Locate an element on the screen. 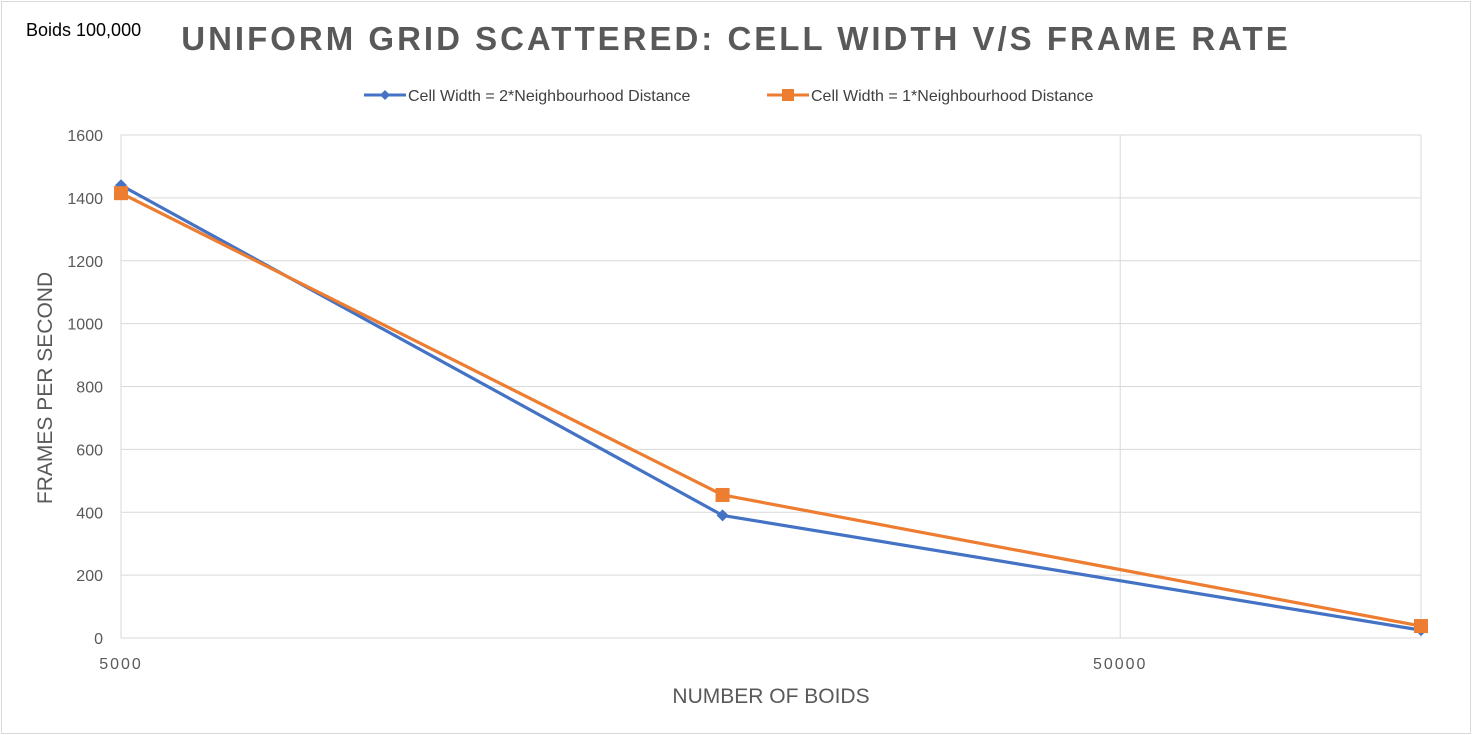 The height and width of the screenshot is (735, 1472). boids-count-note: Boids 100,000 is located at coordinates (84, 30).